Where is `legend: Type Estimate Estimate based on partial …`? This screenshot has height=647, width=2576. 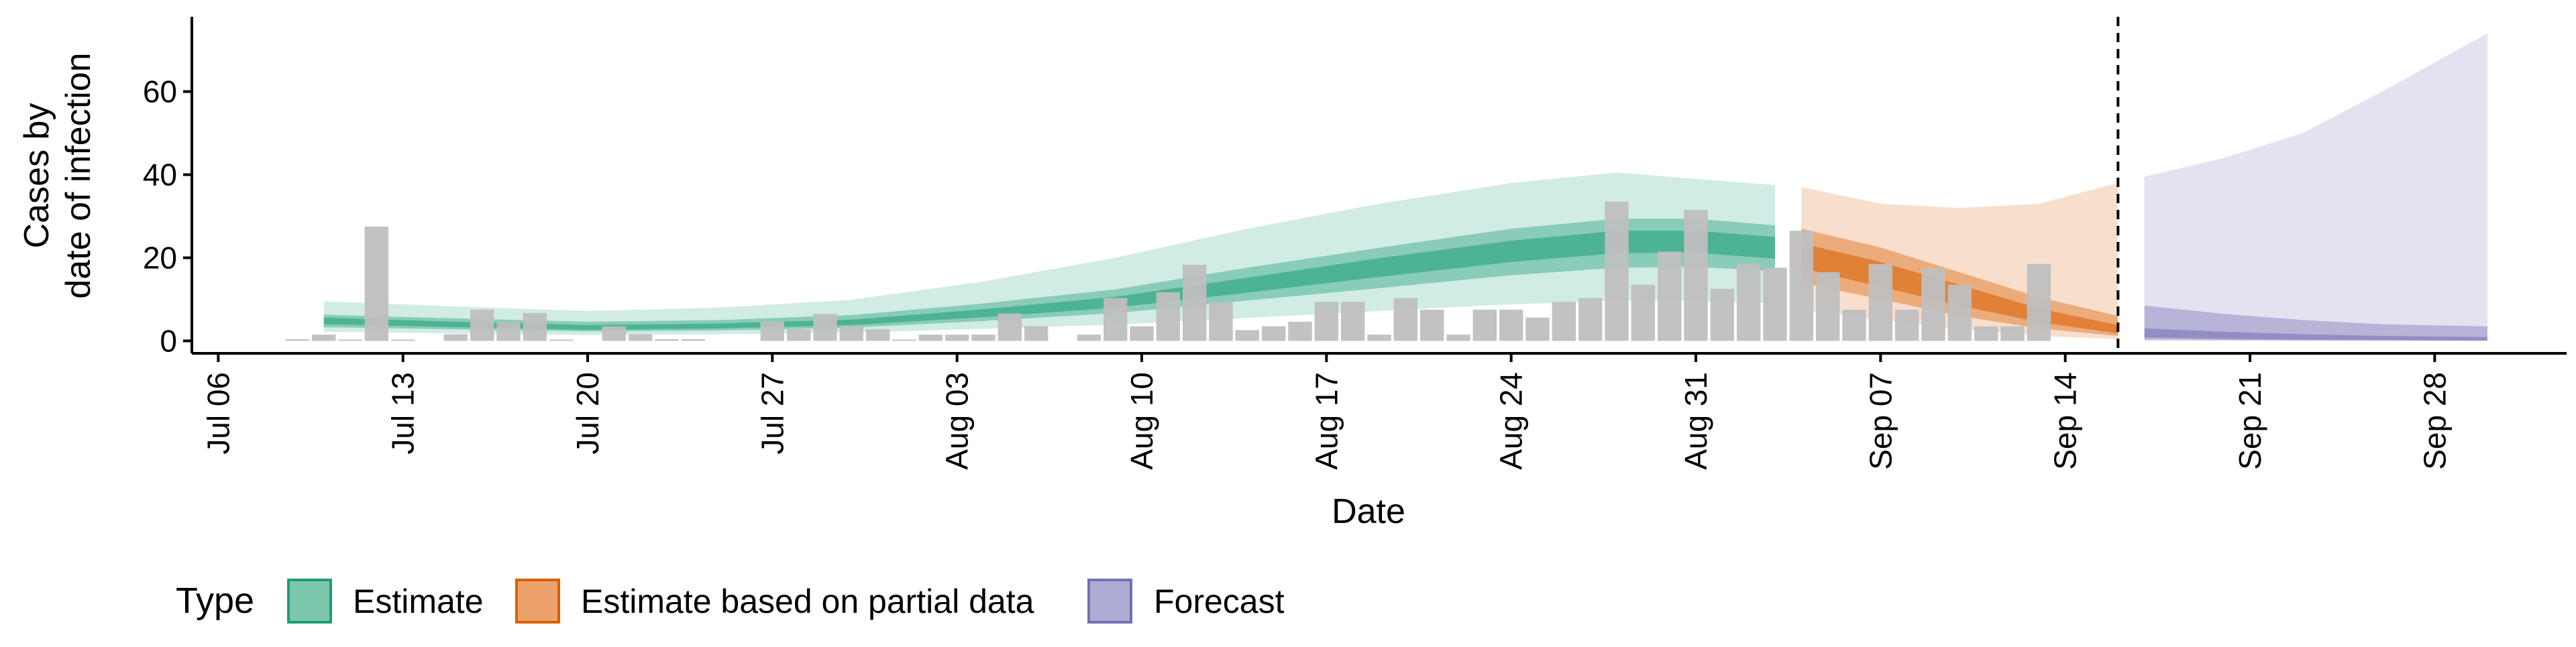 legend: Type Estimate Estimate based on partial … is located at coordinates (730, 602).